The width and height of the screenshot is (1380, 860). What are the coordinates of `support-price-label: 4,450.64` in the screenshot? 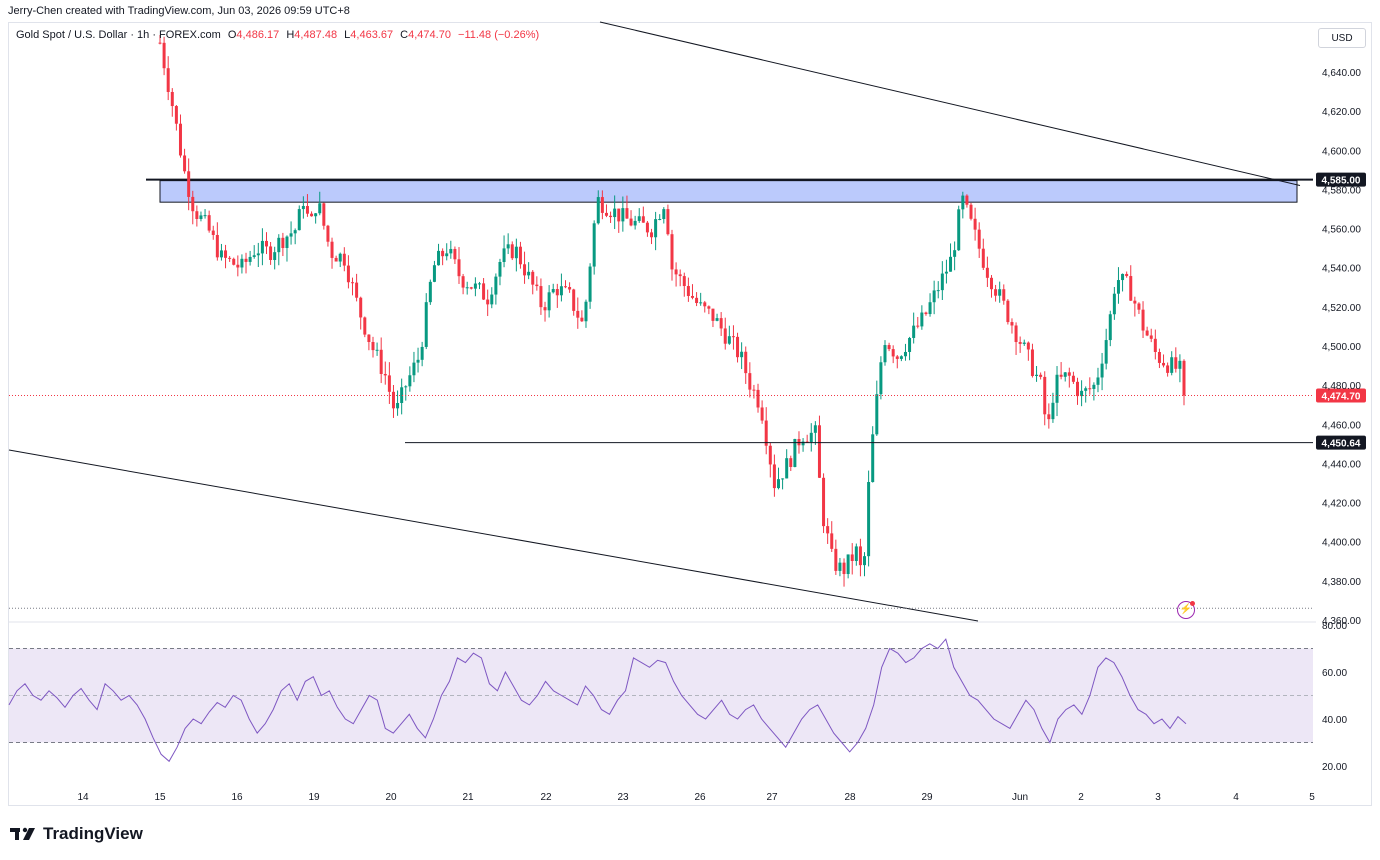 It's located at (1341, 444).